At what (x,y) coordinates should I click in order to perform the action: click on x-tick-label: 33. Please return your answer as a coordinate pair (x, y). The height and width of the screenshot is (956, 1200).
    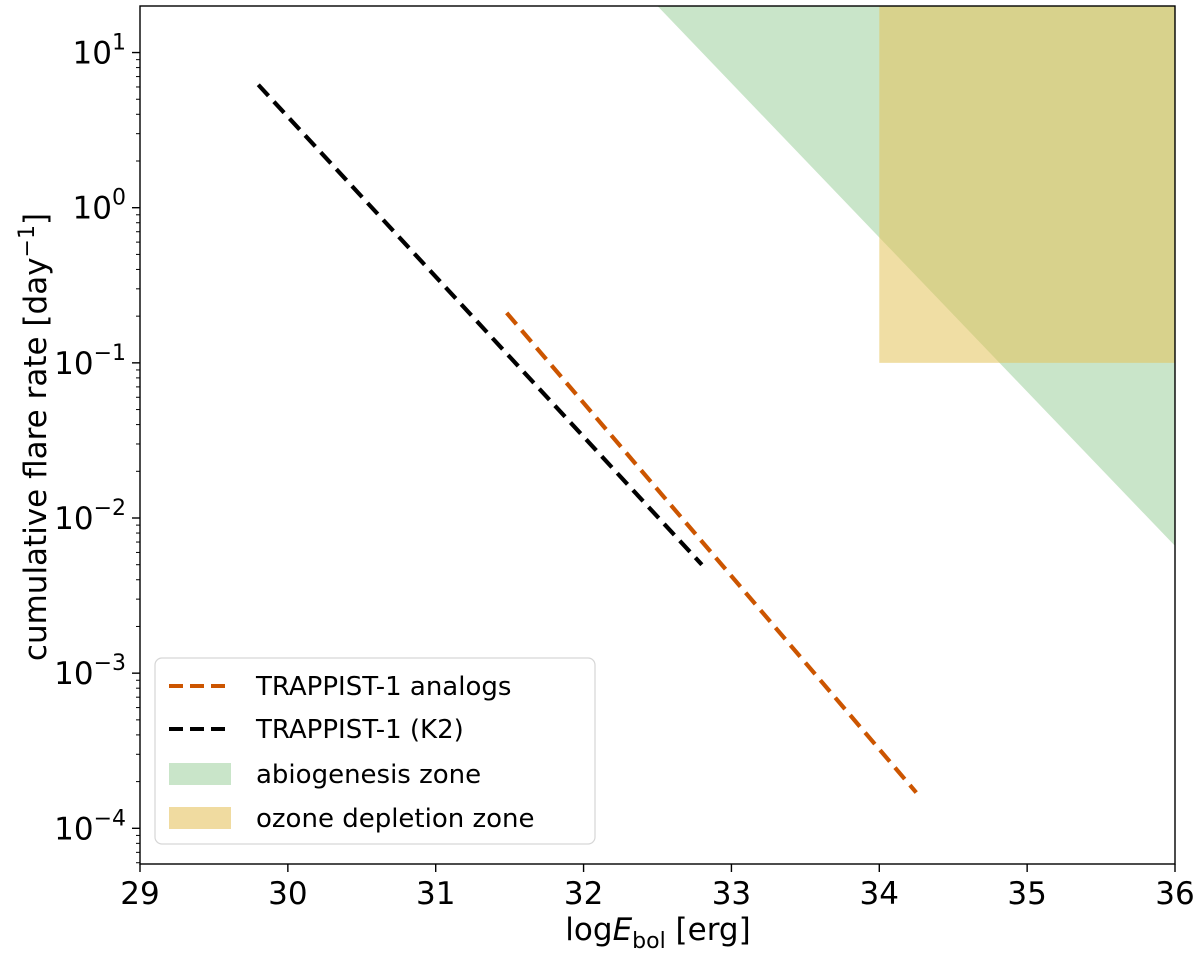
    Looking at the image, I should click on (731, 894).